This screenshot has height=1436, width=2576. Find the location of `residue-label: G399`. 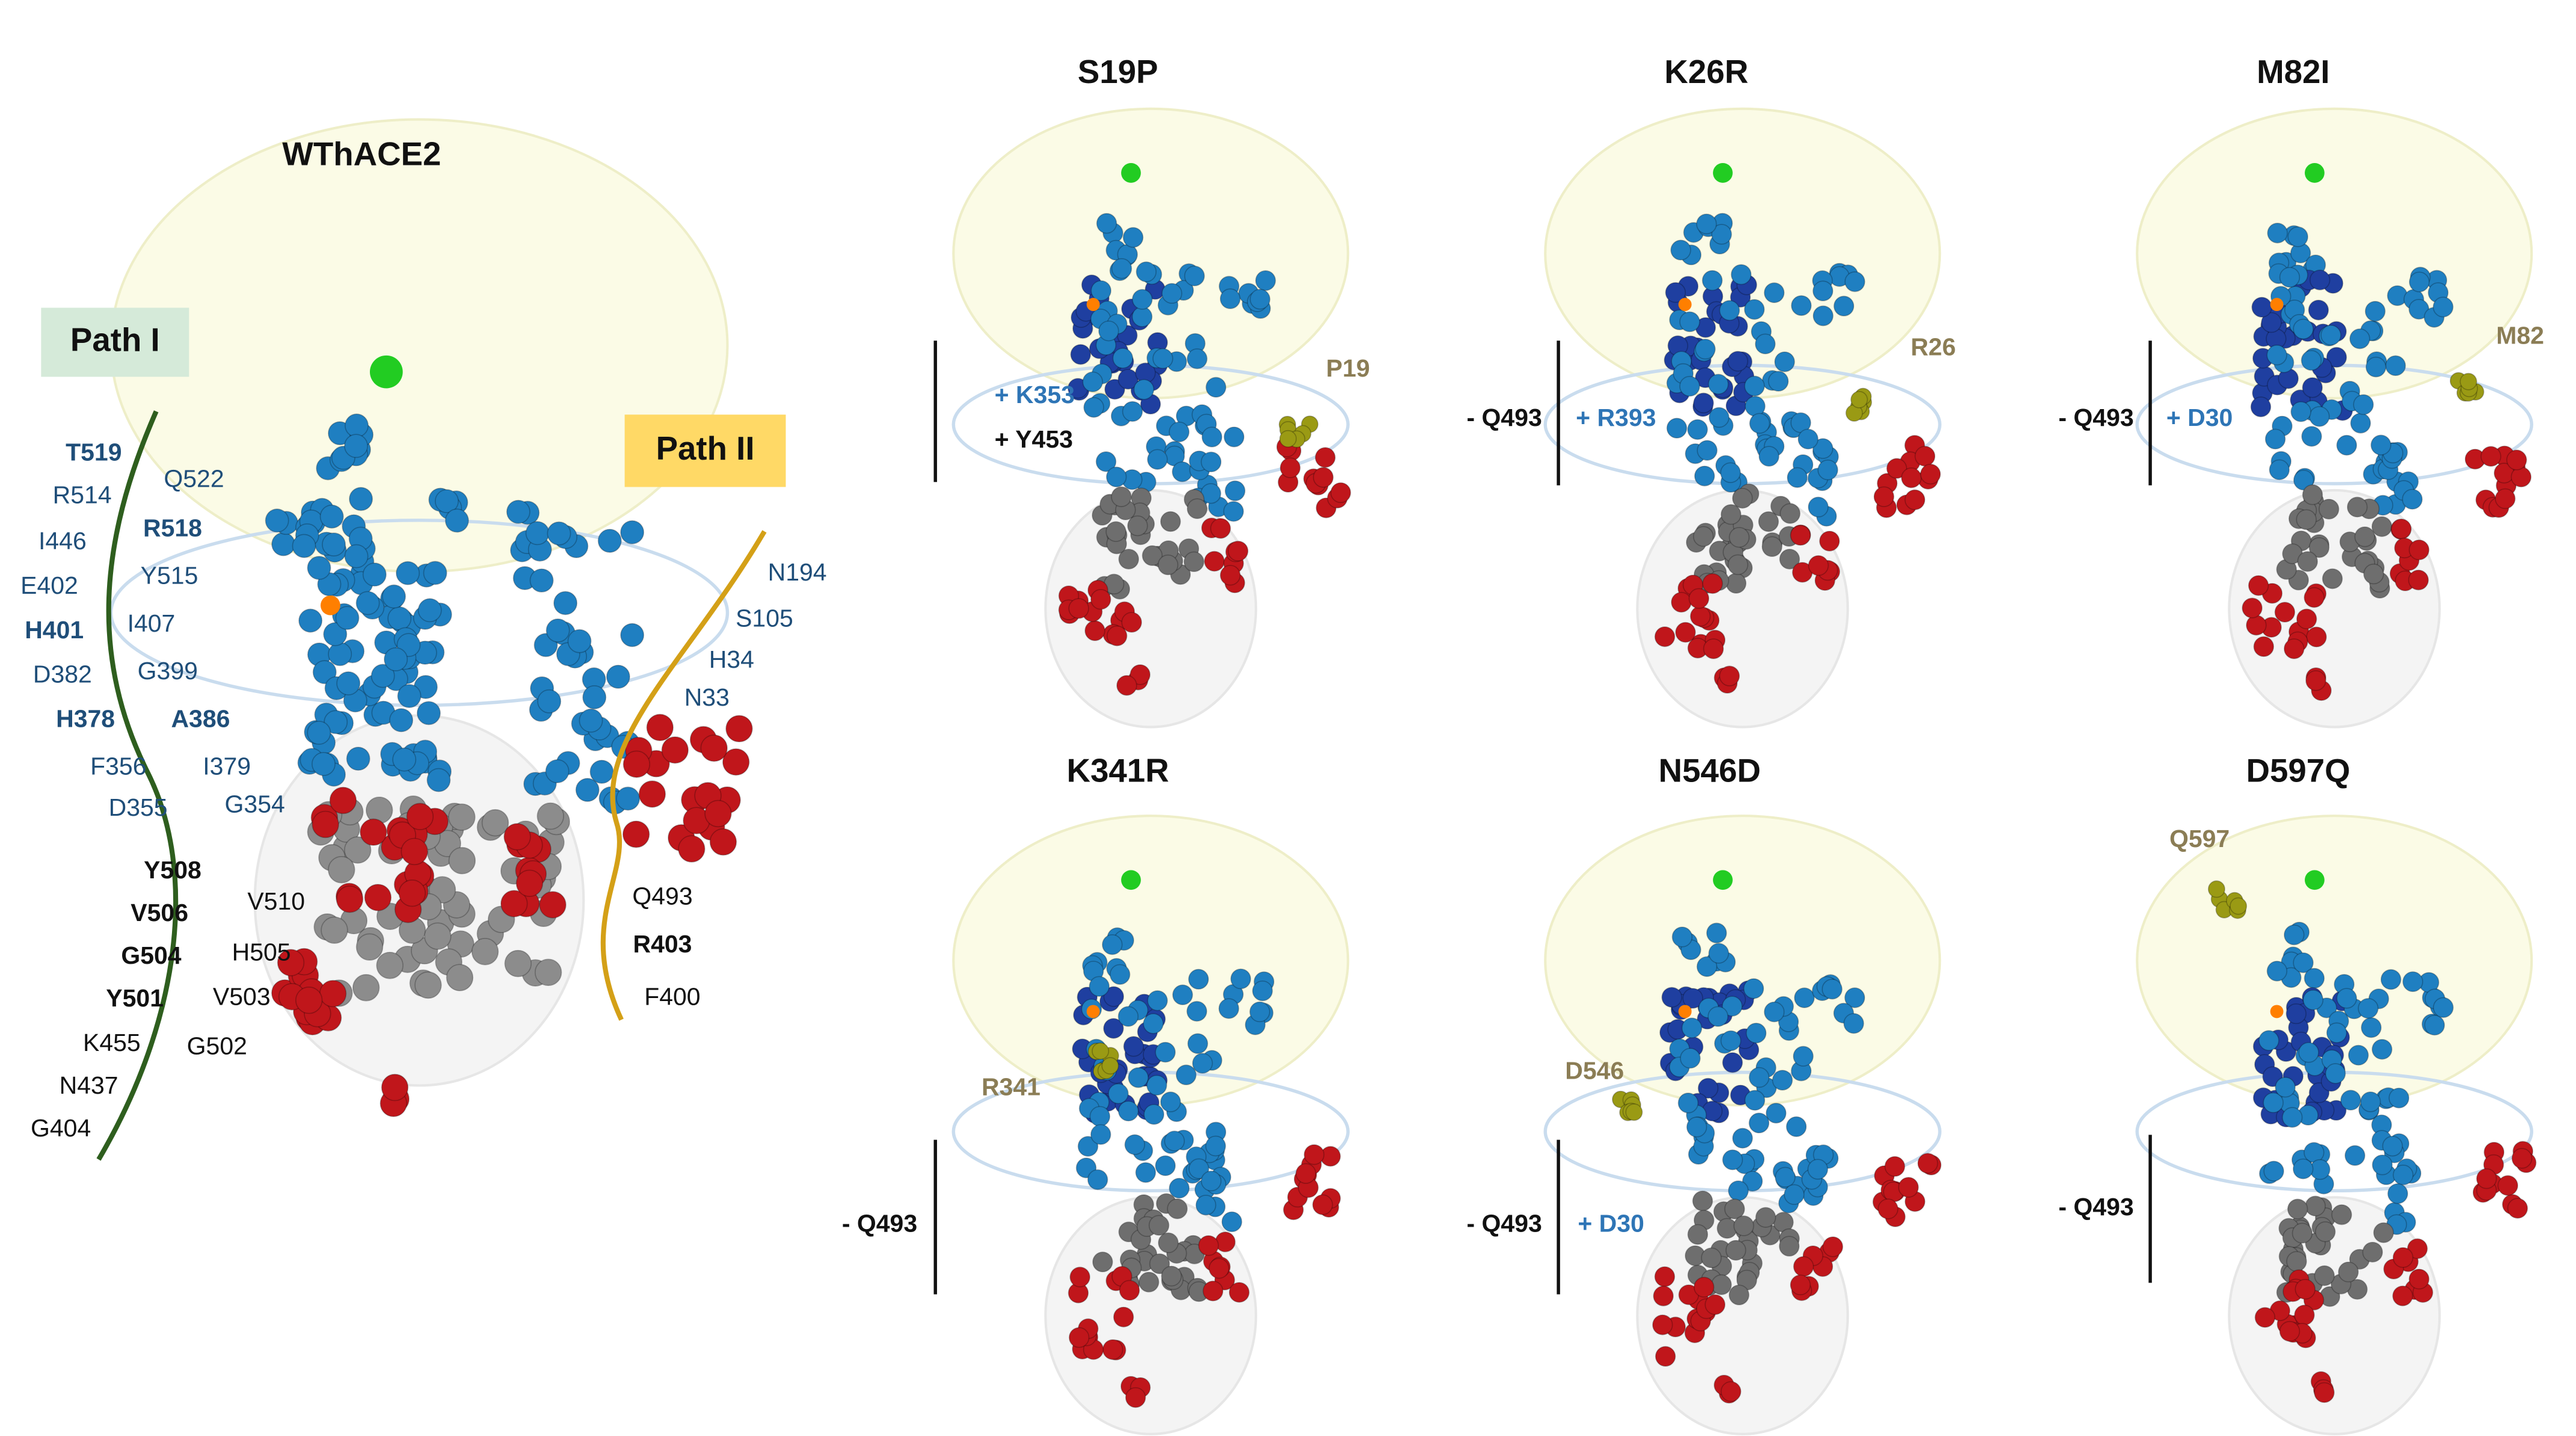

residue-label: G399 is located at coordinates (168, 671).